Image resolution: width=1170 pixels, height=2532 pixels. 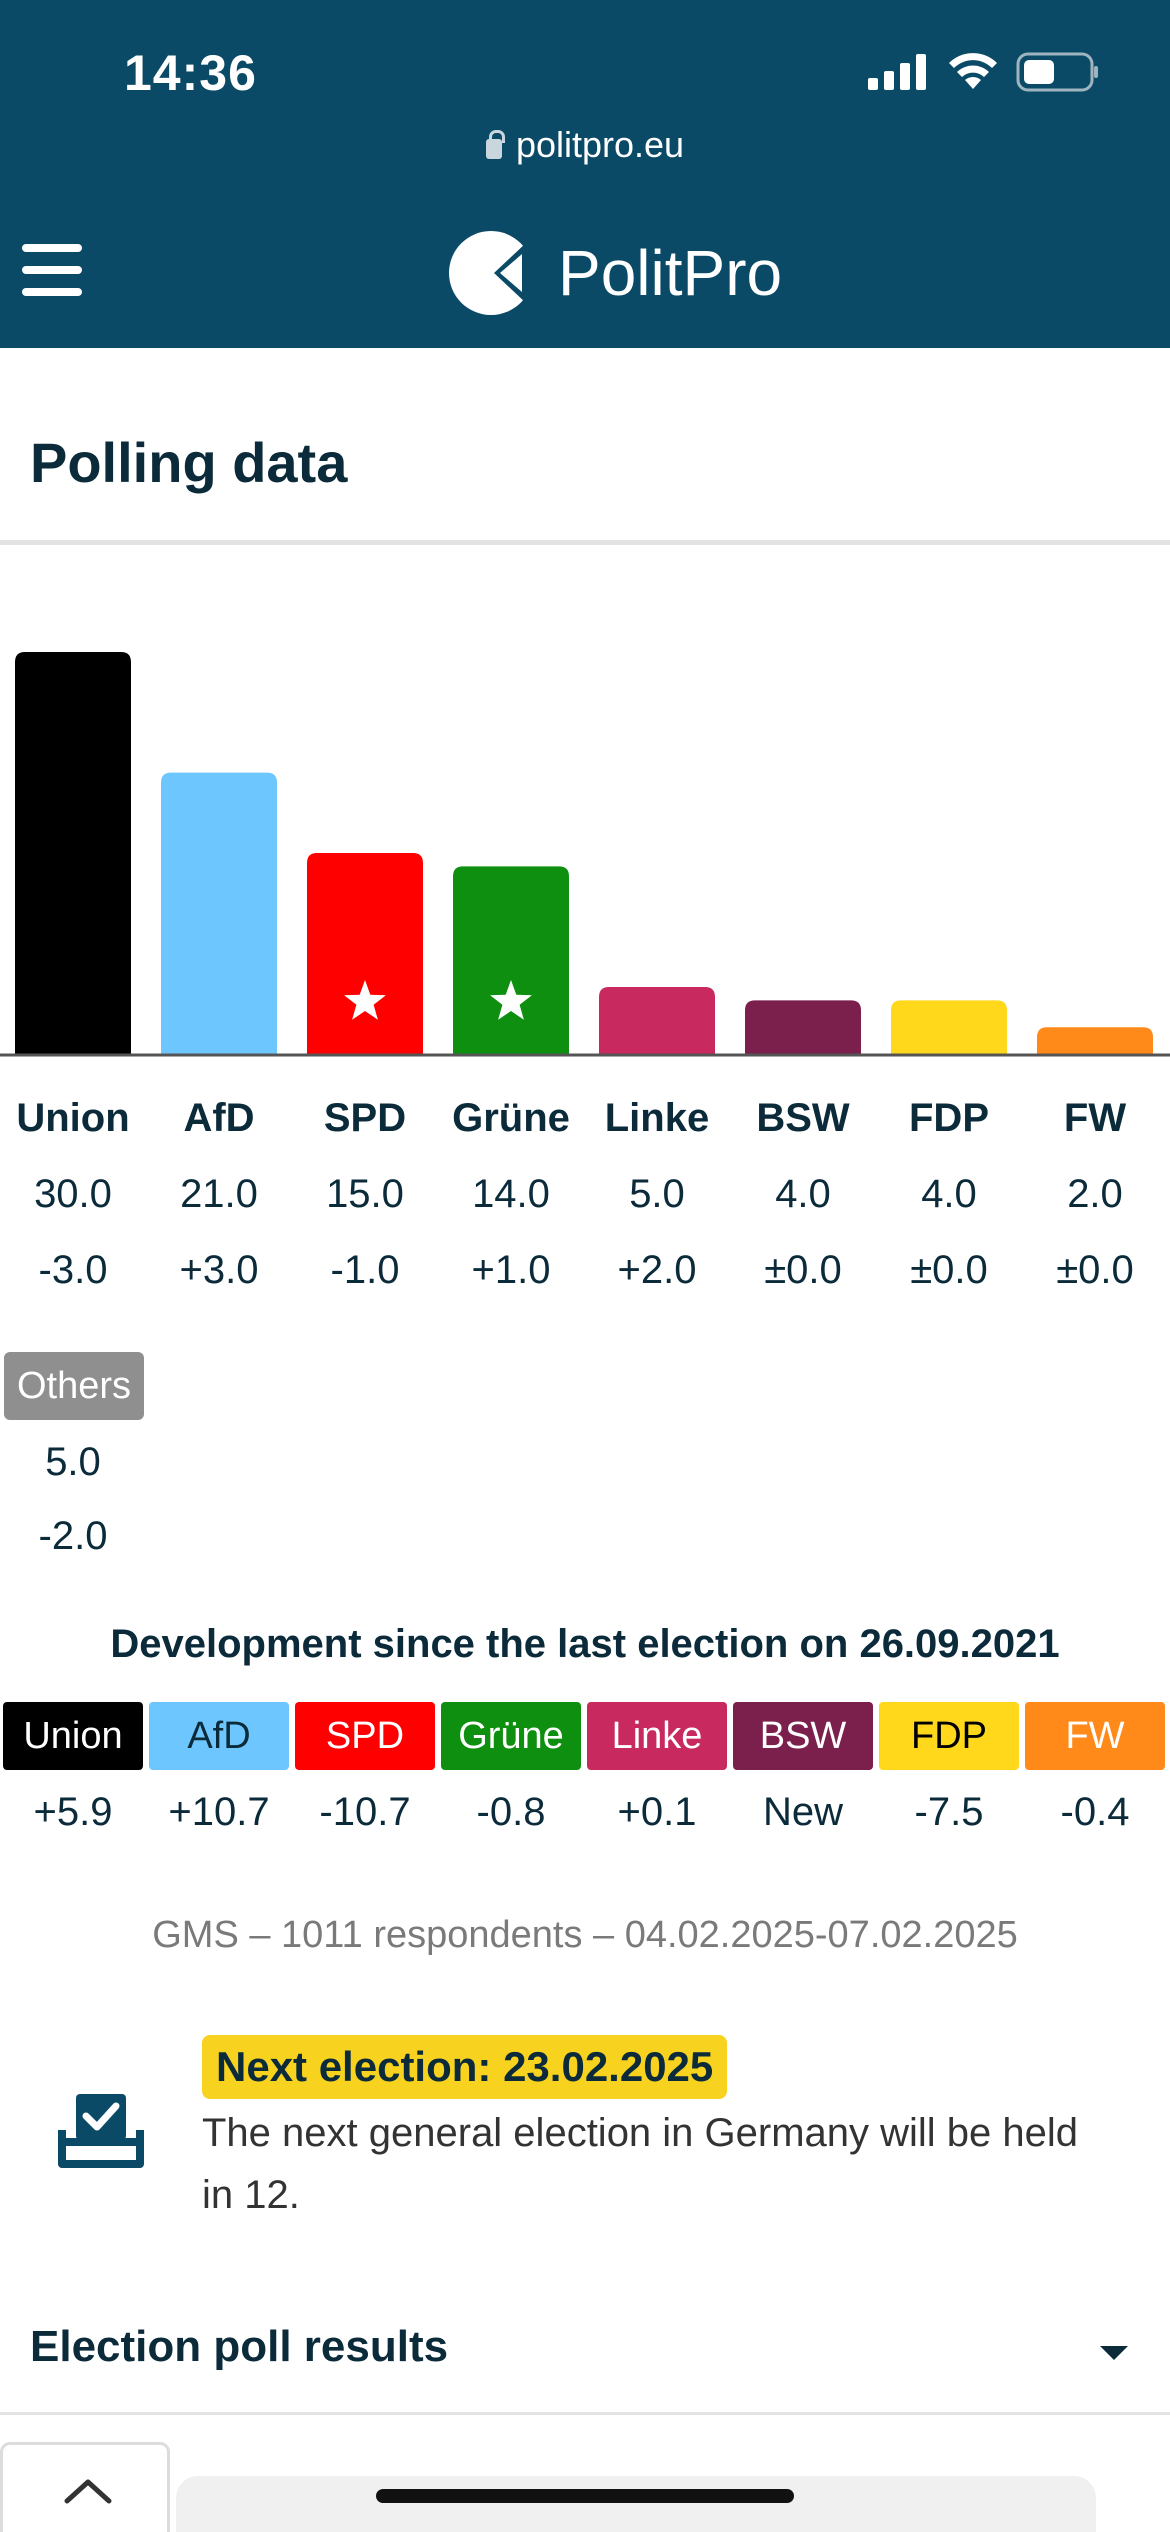 What do you see at coordinates (511, 1118) in the screenshot?
I see `party-label-gr-ne: Grüne` at bounding box center [511, 1118].